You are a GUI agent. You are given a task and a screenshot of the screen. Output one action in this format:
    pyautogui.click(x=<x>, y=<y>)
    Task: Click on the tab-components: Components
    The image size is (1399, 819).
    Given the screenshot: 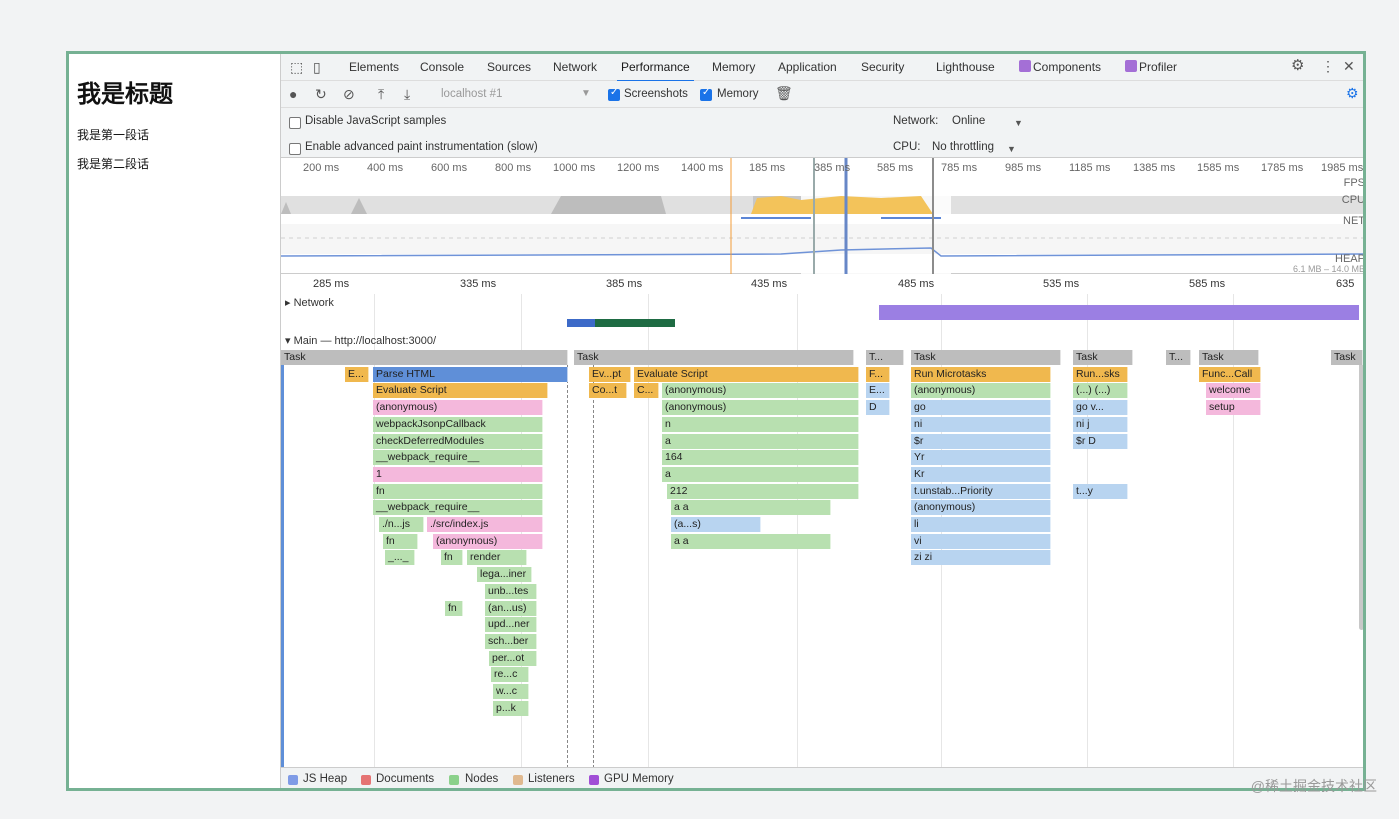 What is the action you would take?
    pyautogui.click(x=1067, y=67)
    